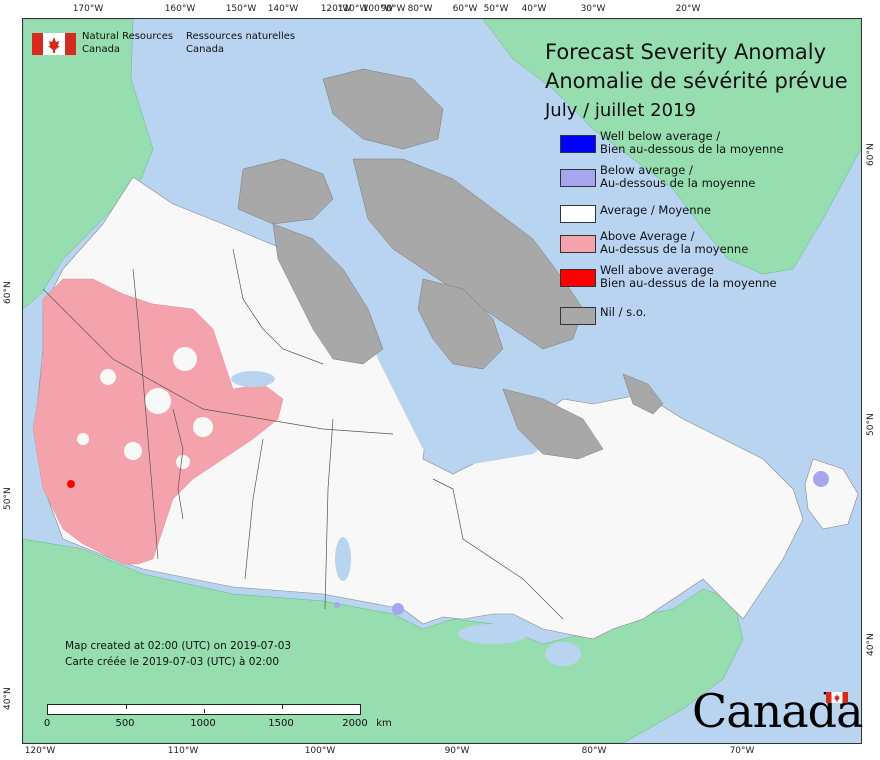 The height and width of the screenshot is (760, 880). I want to click on canada-flag-icon, so click(54, 44).